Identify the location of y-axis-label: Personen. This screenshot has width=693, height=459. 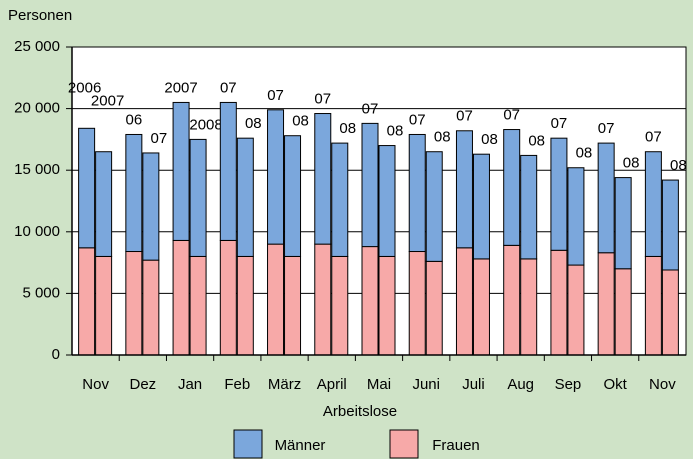
(40, 15).